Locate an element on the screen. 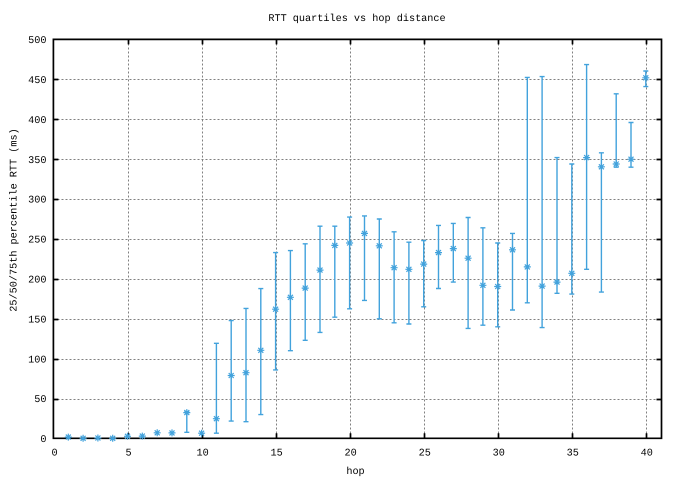 This screenshot has width=680, height=480. svg-text: 20 is located at coordinates (350, 454).